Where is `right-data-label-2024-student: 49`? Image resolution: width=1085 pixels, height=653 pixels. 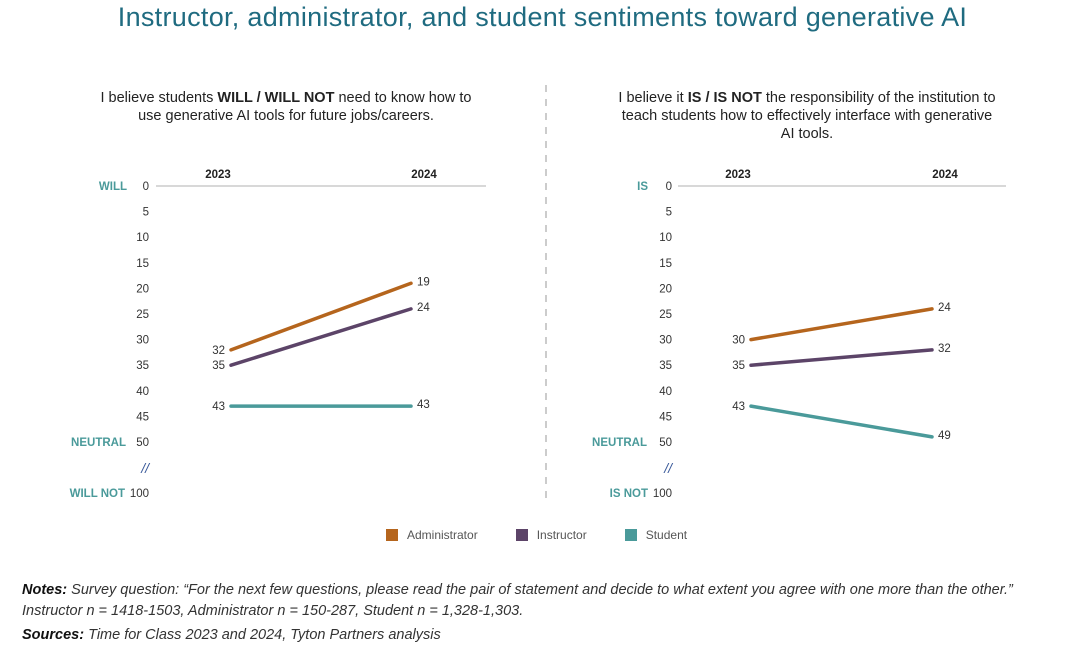 right-data-label-2024-student: 49 is located at coordinates (944, 436).